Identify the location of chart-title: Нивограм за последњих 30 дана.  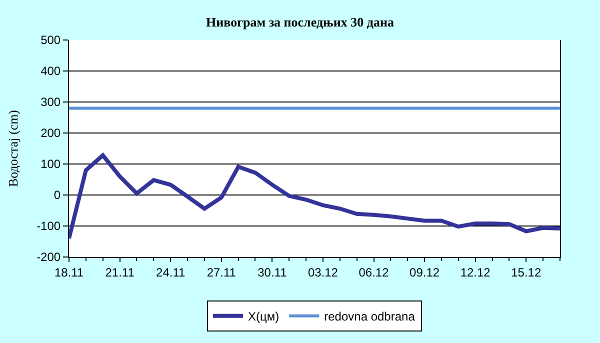
(300, 22).